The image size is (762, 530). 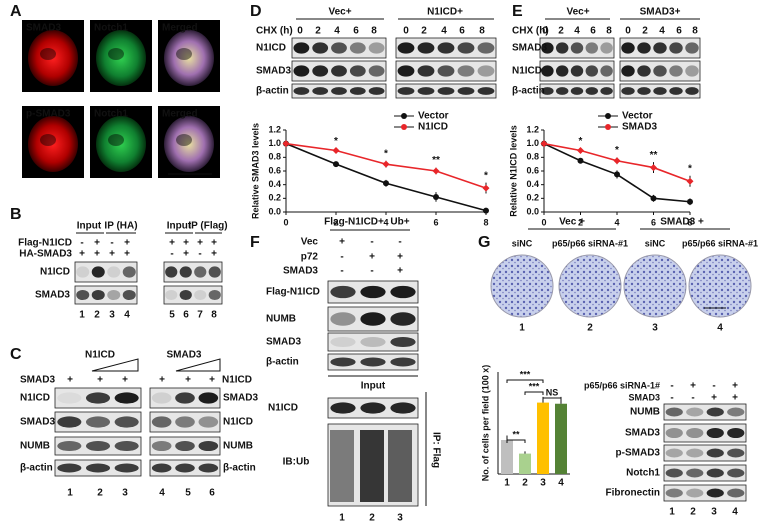 I want to click on label: Vec +, so click(x=572, y=222).